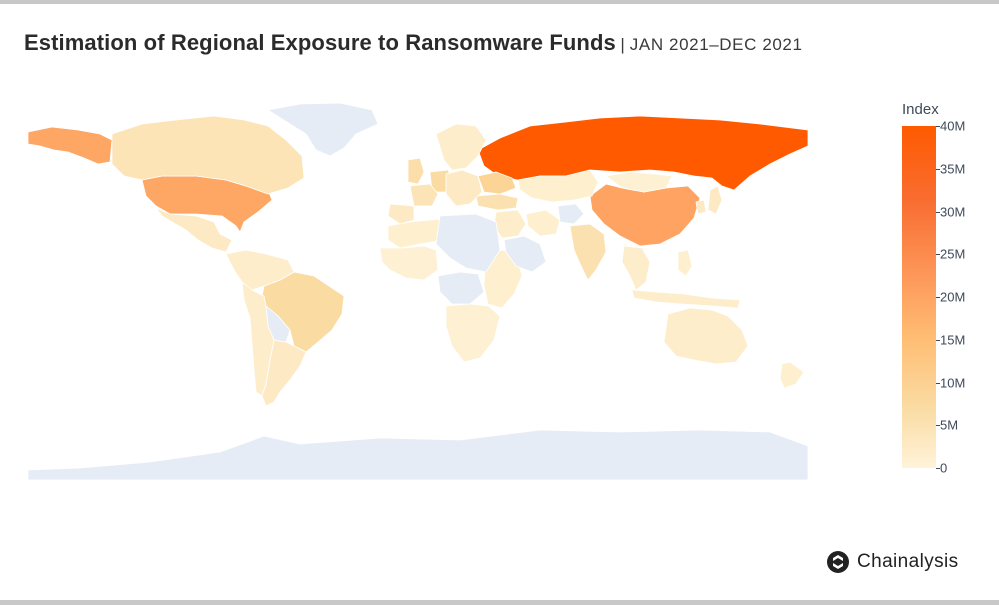  I want to click on country-southeast-asia, so click(636, 268).